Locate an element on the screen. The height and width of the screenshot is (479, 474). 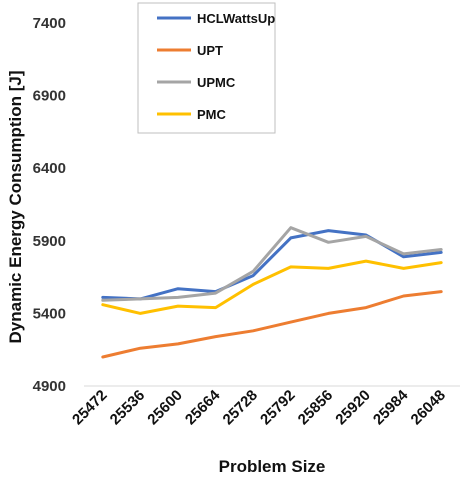
legend-label: HCLWattsUp is located at coordinates (236, 18).